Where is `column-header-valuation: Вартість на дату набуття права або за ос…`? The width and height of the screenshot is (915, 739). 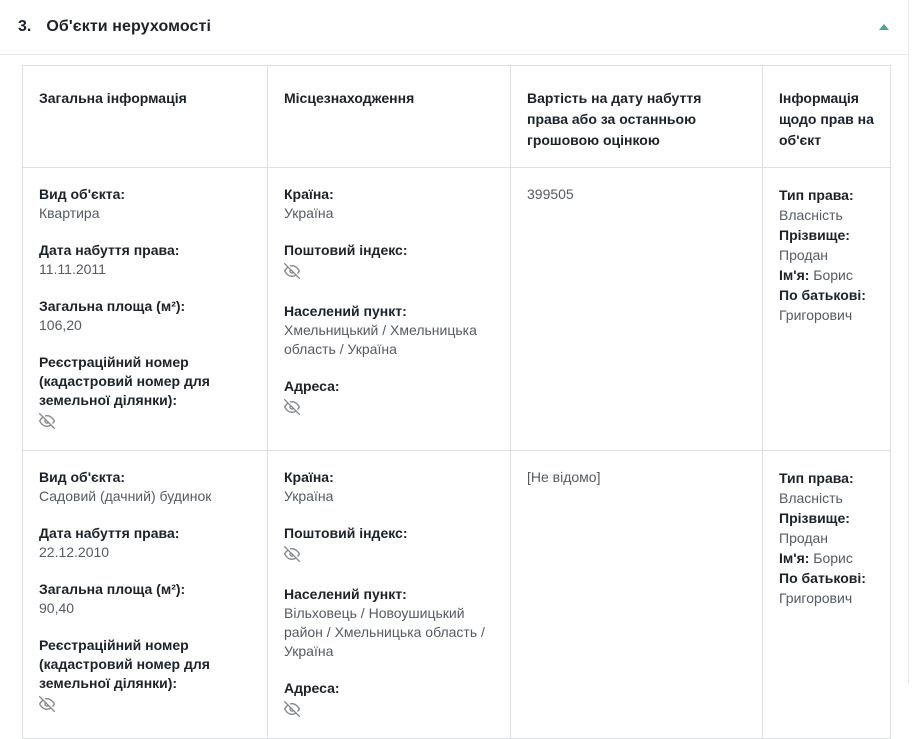 column-header-valuation: Вартість на дату набуття права або за ос… is located at coordinates (636, 116).